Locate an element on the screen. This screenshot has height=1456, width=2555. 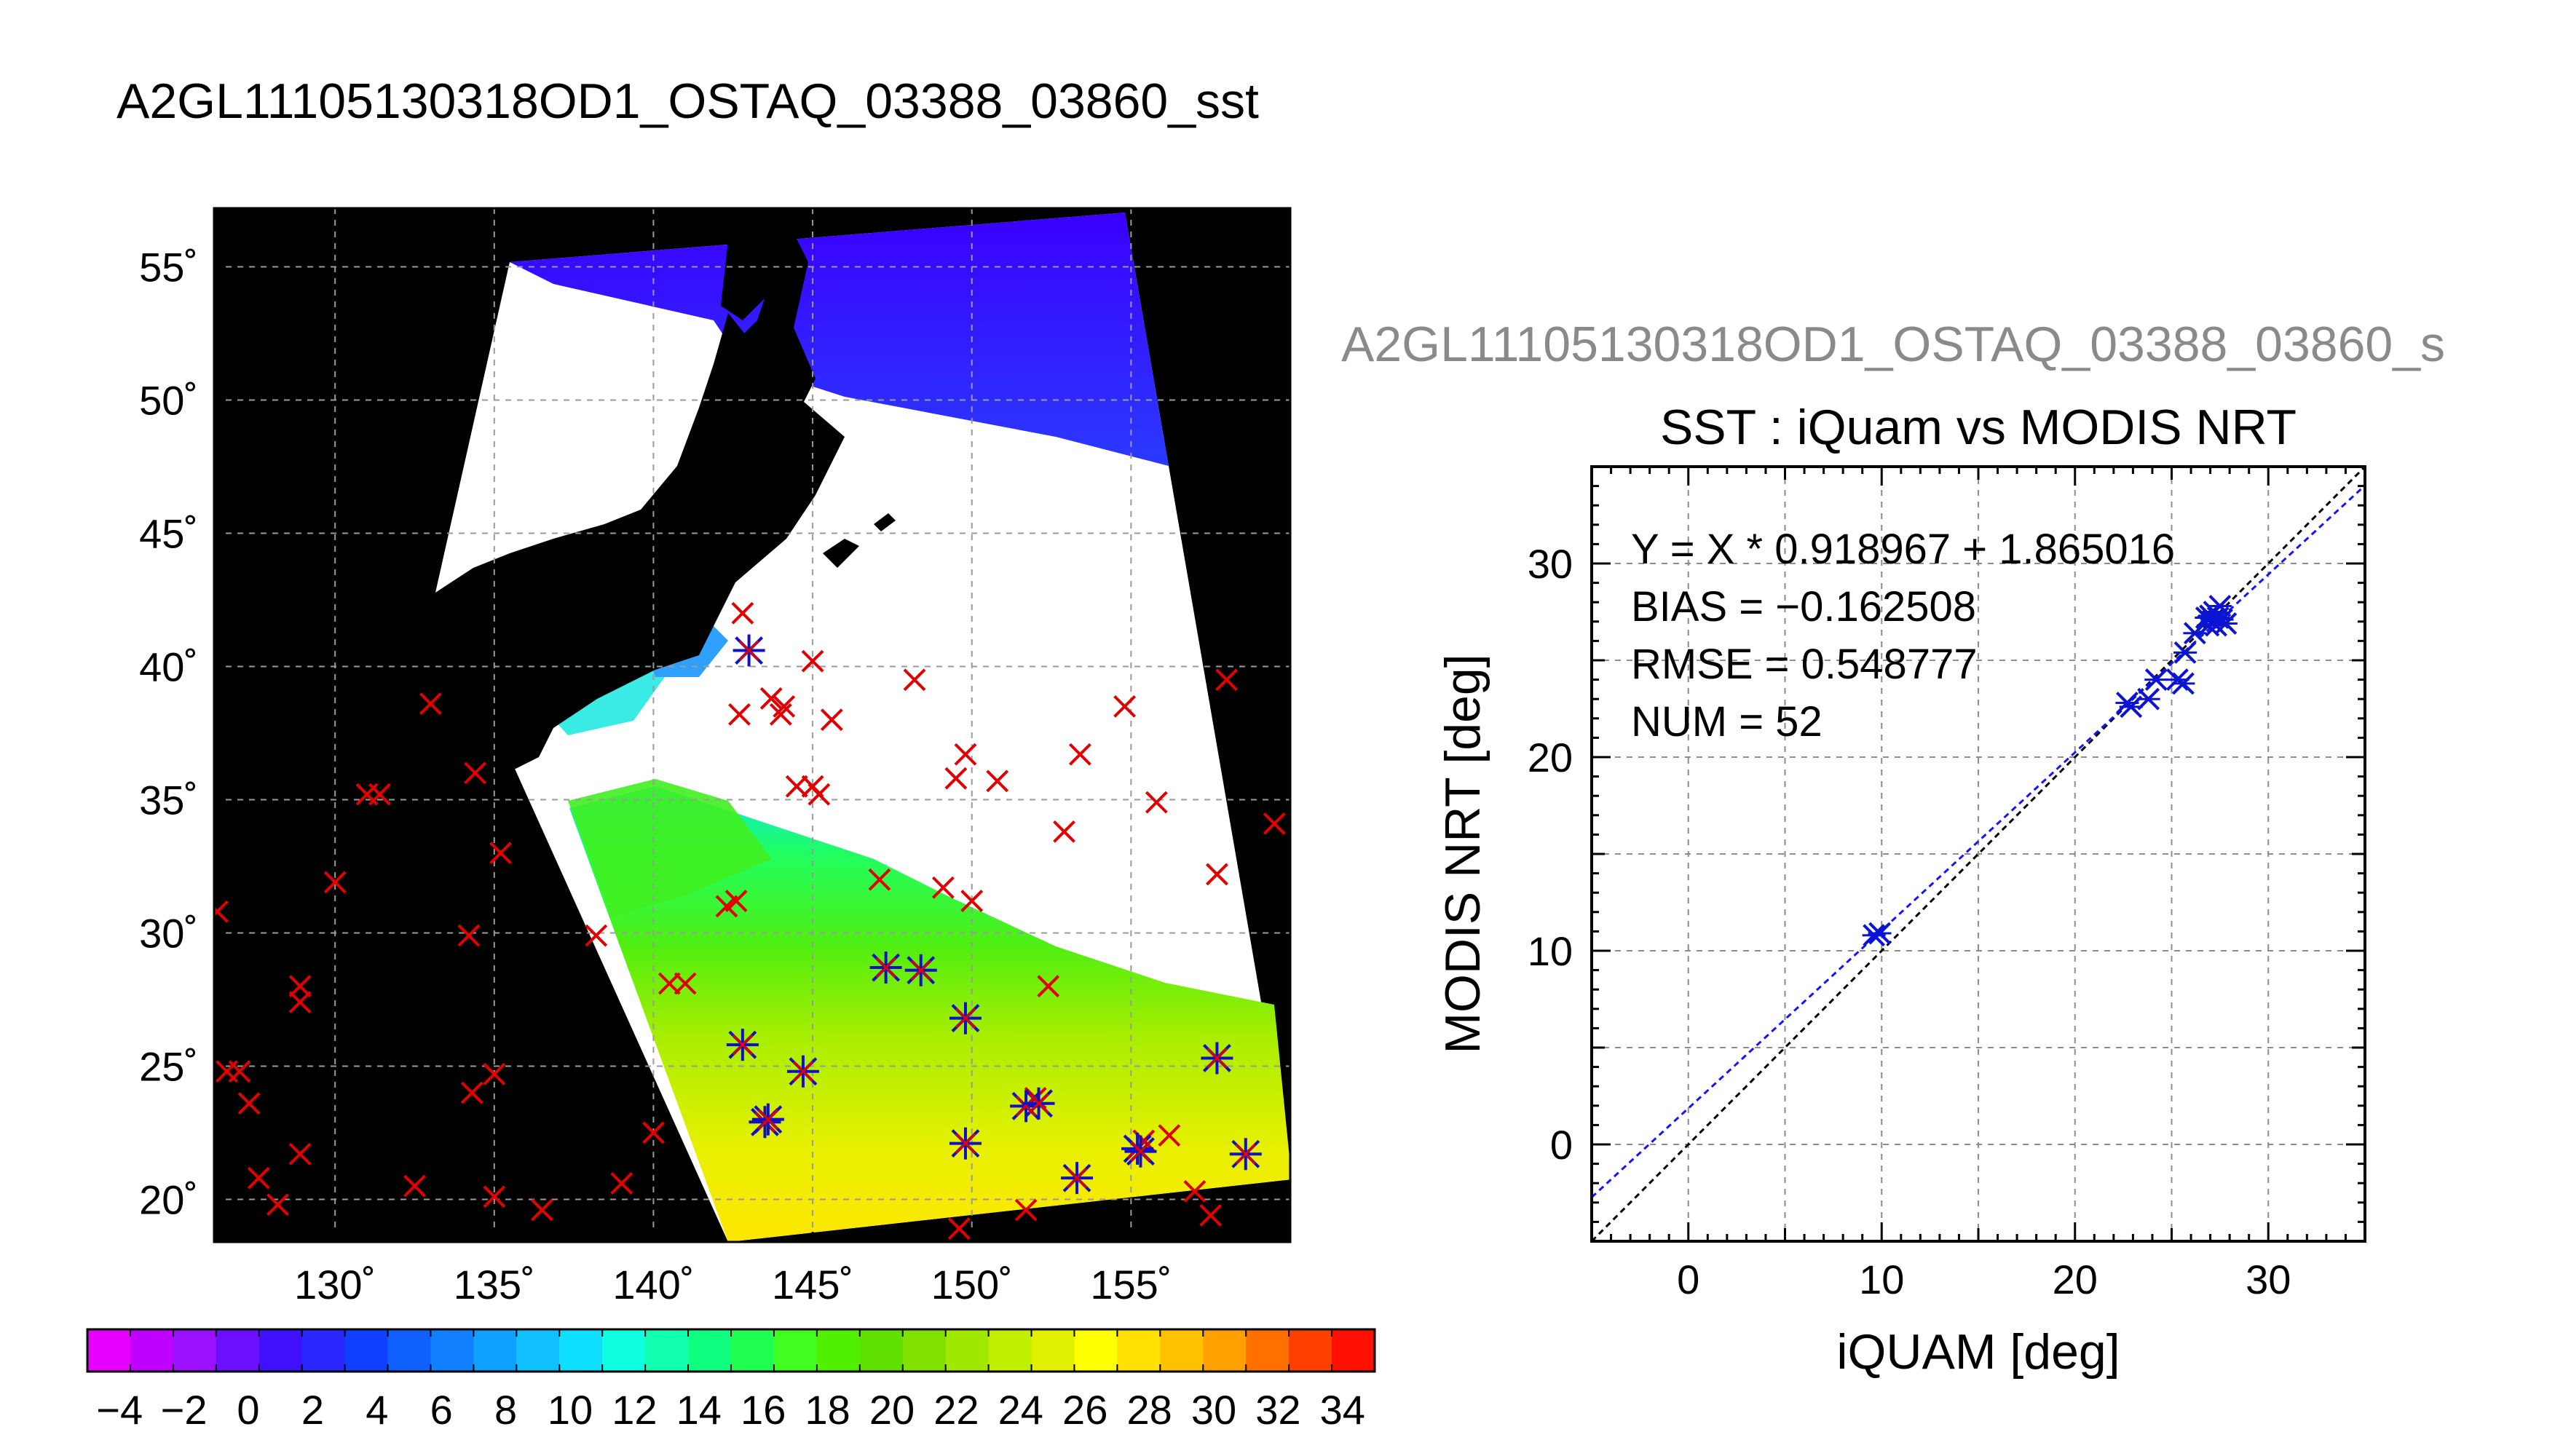
scatter-xtick-label: 0 is located at coordinates (1688, 1279).